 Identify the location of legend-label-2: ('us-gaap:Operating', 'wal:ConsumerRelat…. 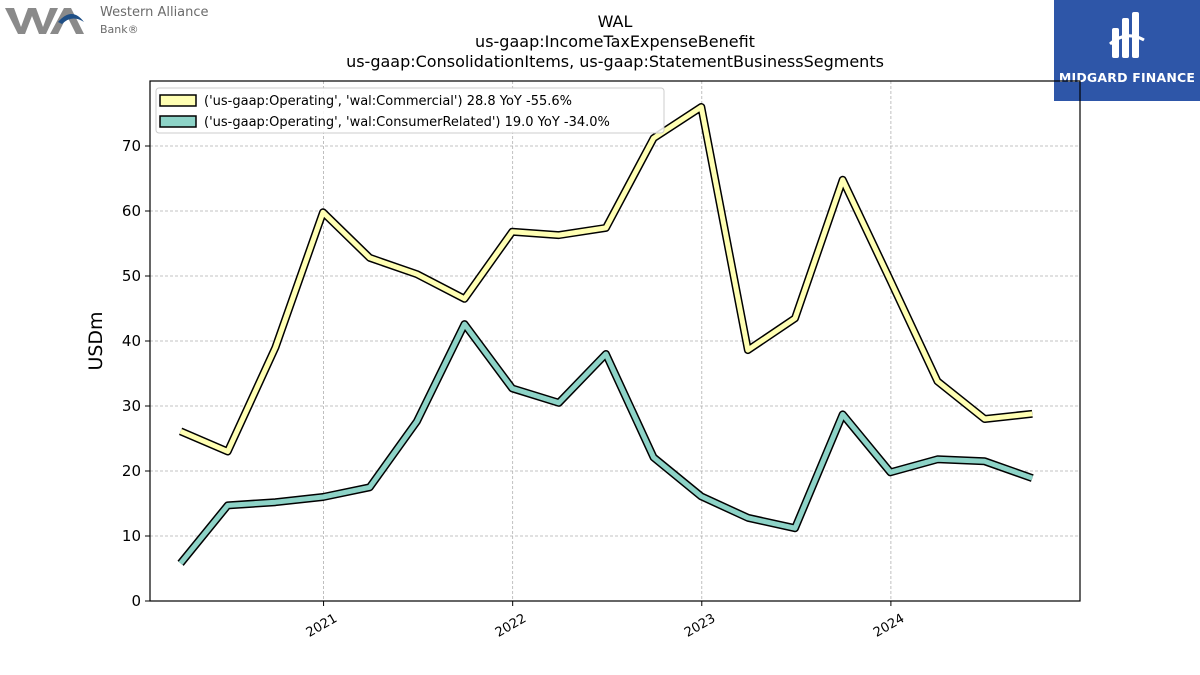
(407, 122).